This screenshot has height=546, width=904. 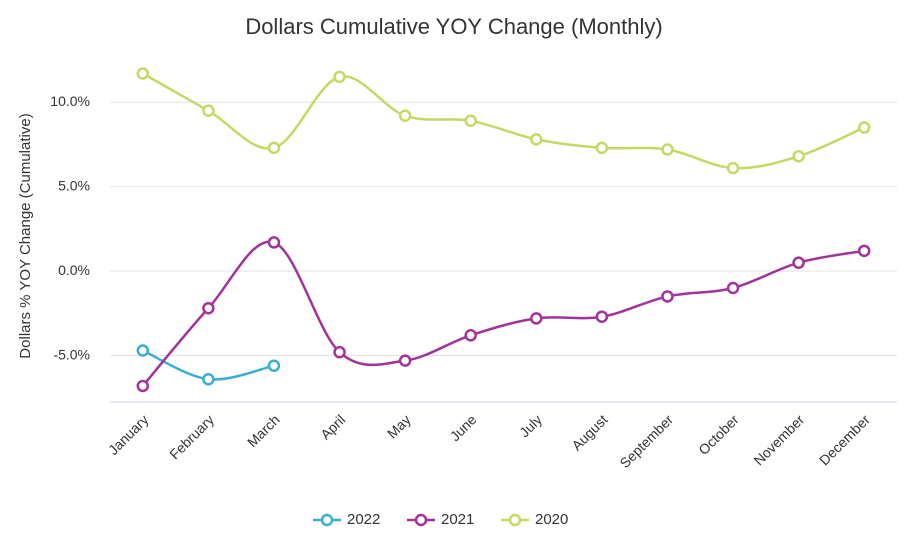 What do you see at coordinates (74, 185) in the screenshot?
I see `y-tick-label: 5.0%` at bounding box center [74, 185].